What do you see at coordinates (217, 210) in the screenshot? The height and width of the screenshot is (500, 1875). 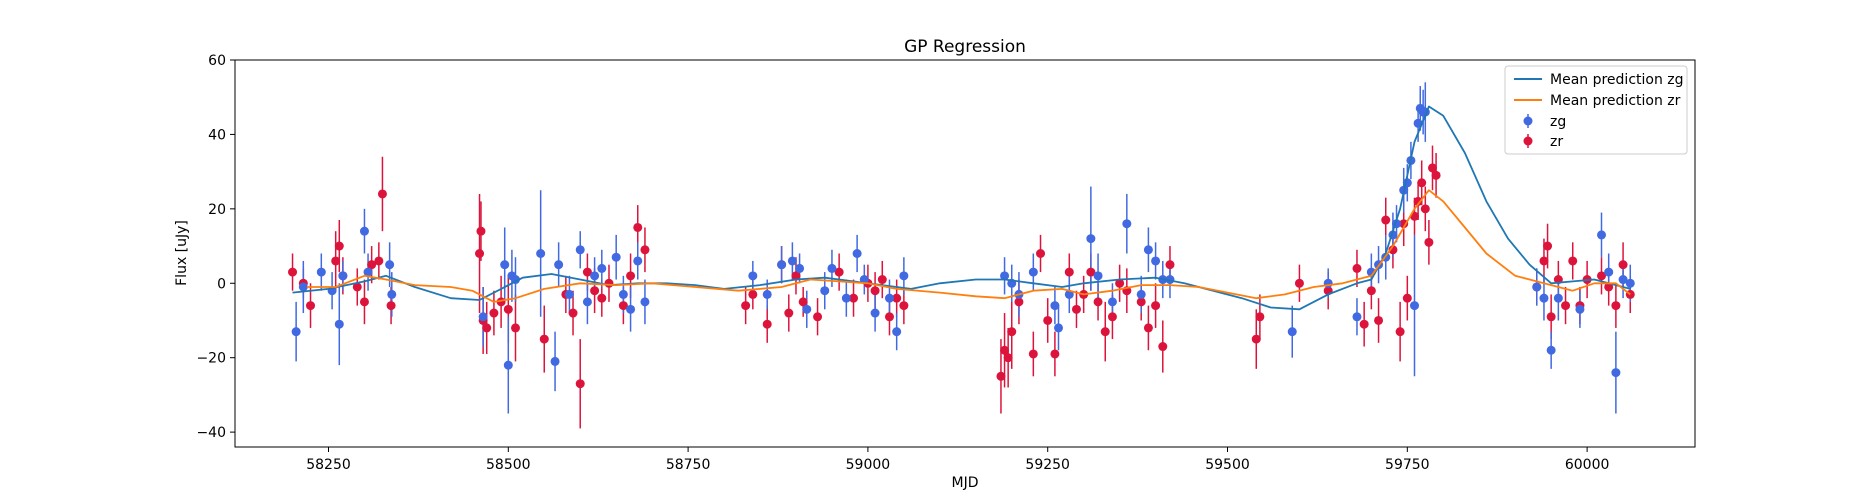 I see `y-tick-label: 20` at bounding box center [217, 210].